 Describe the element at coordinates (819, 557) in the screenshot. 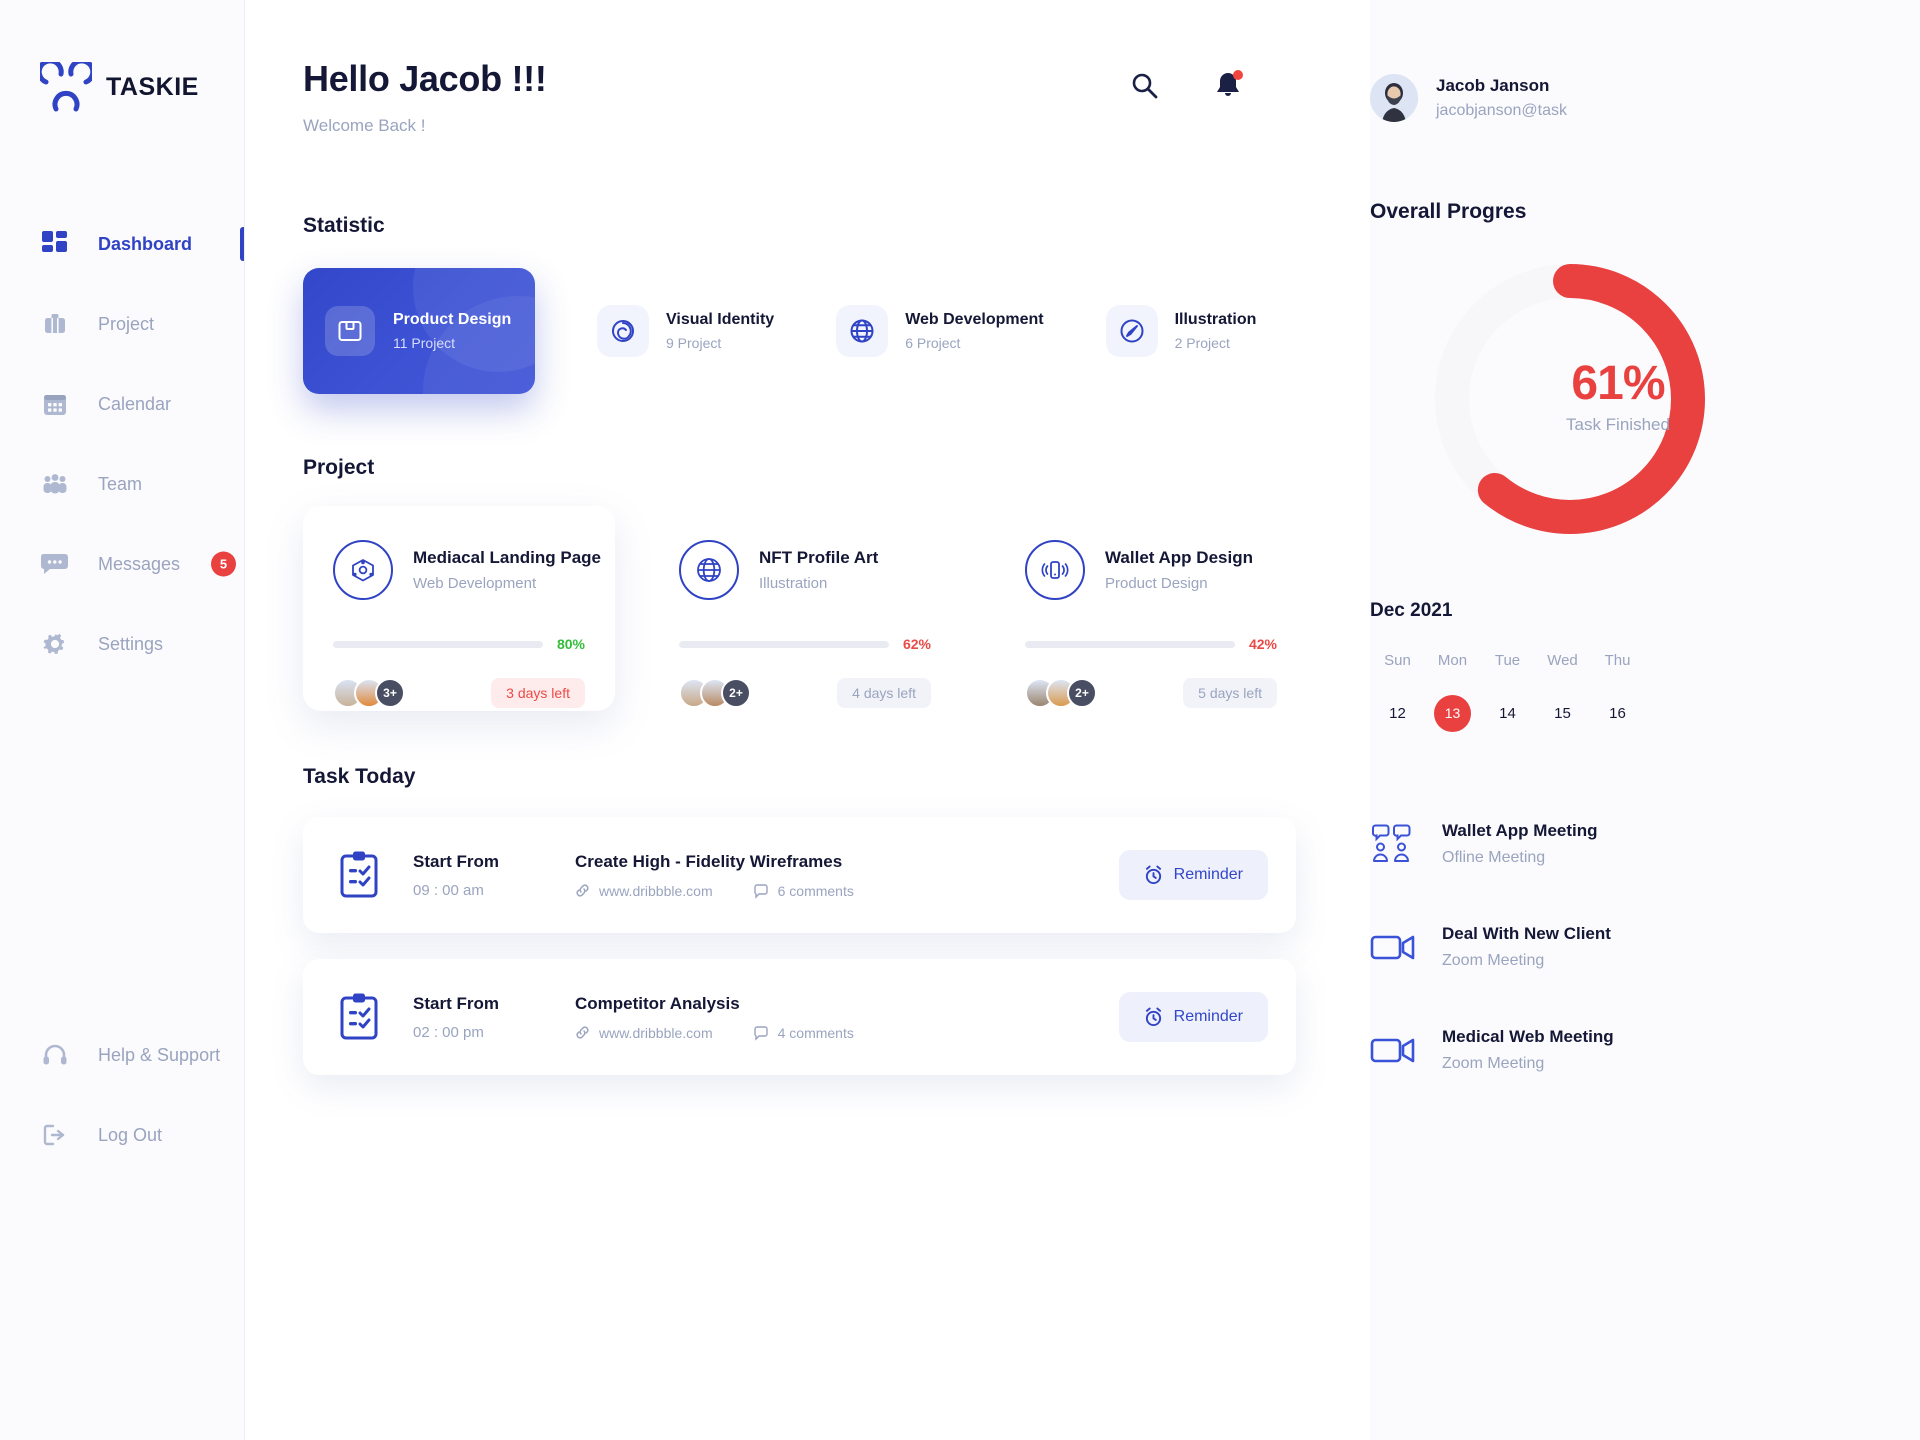

I see `project-card-title: NFT Profile Art` at that location.